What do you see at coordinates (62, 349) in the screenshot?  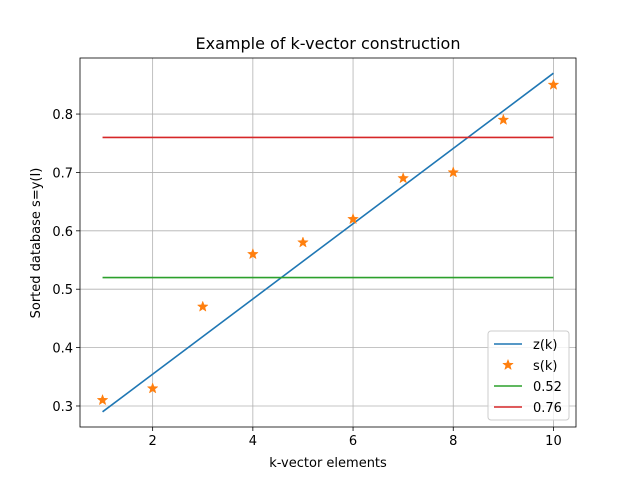 I see `y-tick-label: 0.4` at bounding box center [62, 349].